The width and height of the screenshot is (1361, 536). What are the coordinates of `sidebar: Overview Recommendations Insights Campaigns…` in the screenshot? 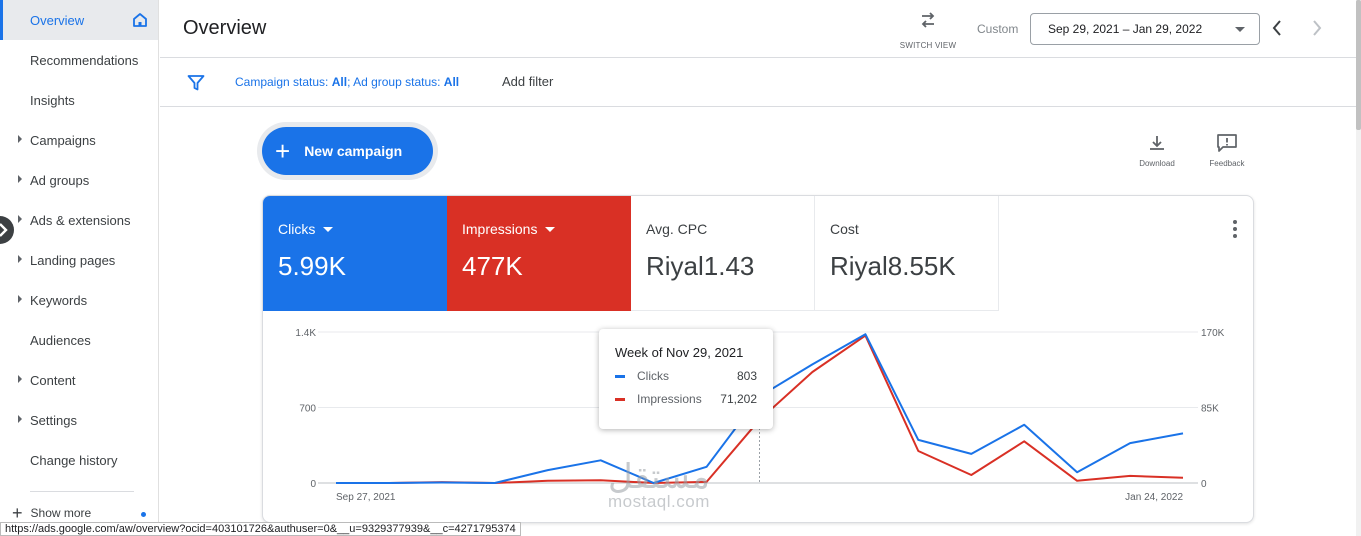 It's located at (79, 268).